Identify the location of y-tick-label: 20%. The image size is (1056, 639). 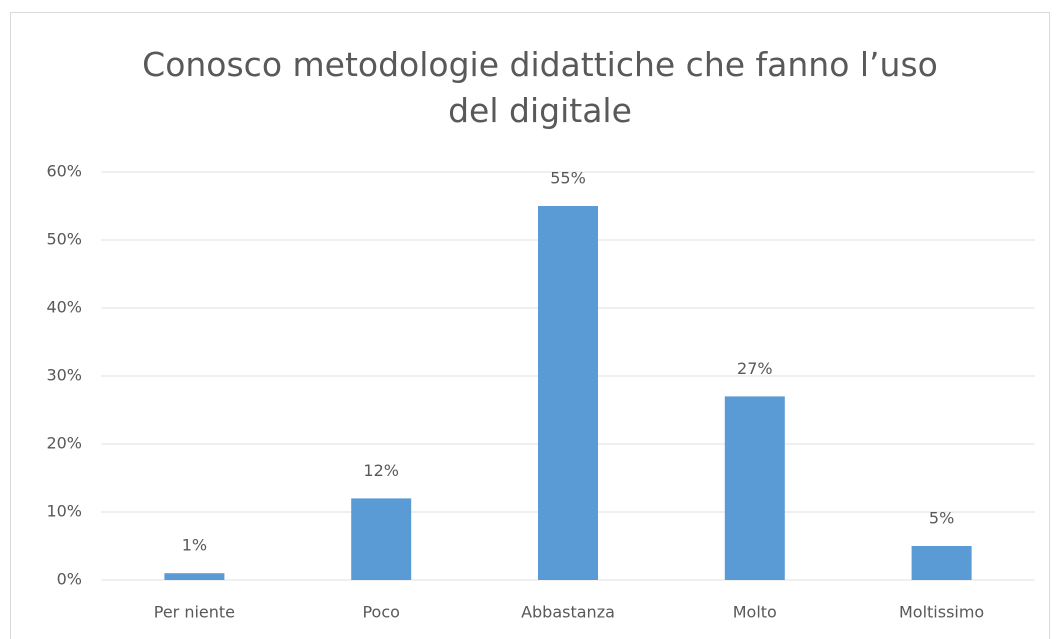
(64, 443).